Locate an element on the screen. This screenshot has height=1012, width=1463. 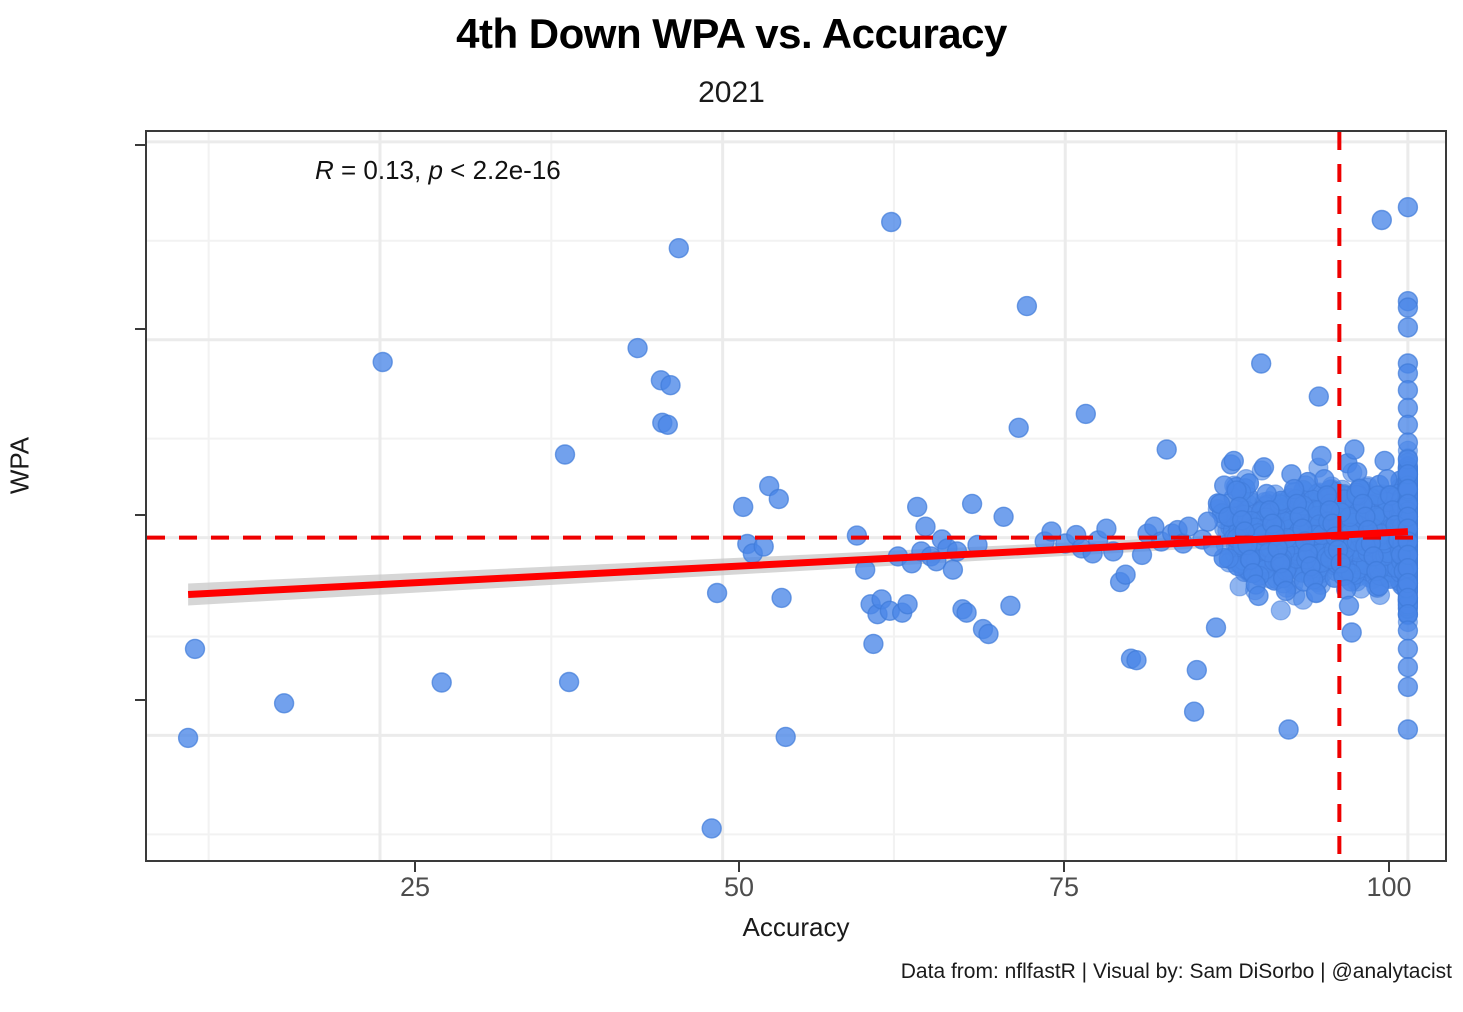
x-tick-label: 25 is located at coordinates (415, 887).